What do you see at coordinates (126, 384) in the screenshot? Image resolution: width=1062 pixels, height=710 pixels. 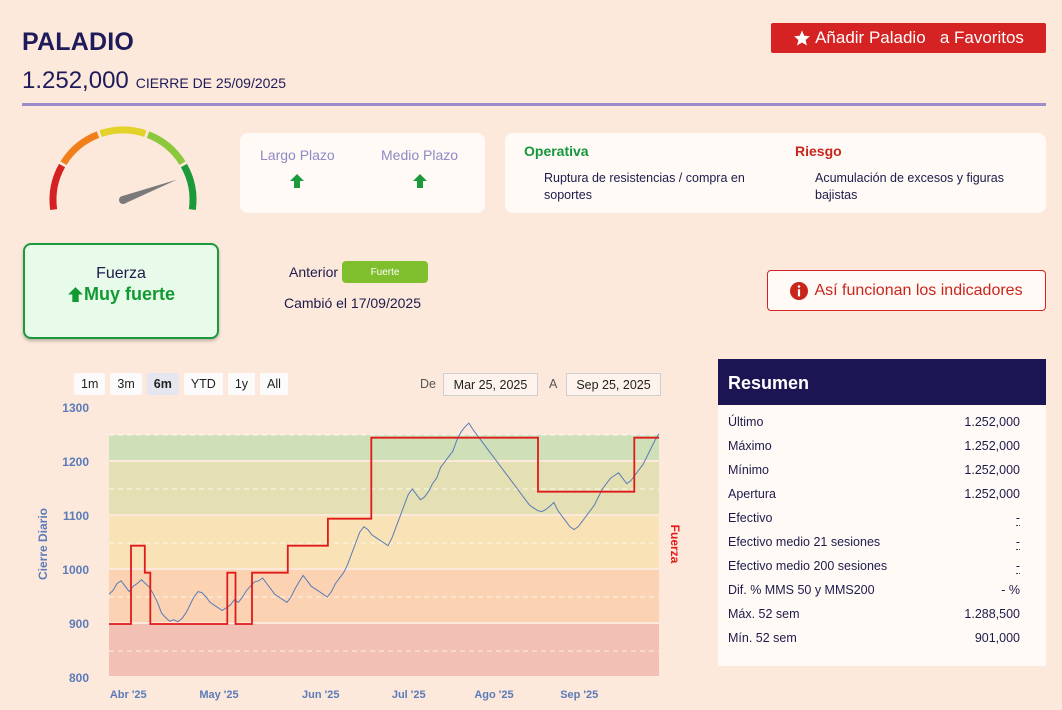 I see `range-3m-button: 3m` at bounding box center [126, 384].